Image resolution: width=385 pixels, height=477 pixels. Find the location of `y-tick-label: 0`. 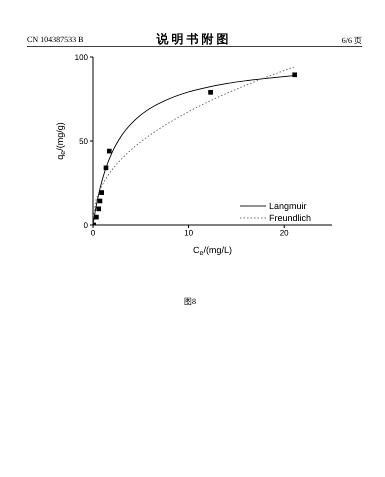

y-tick-label: 0 is located at coordinates (86, 225).